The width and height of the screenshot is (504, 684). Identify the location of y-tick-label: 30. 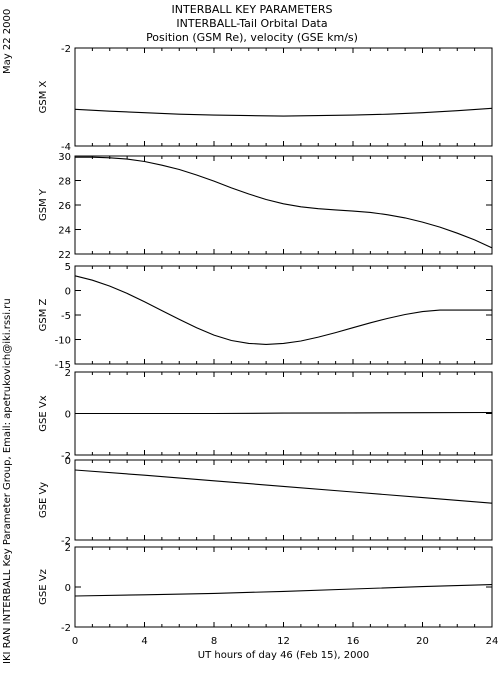
(64, 157).